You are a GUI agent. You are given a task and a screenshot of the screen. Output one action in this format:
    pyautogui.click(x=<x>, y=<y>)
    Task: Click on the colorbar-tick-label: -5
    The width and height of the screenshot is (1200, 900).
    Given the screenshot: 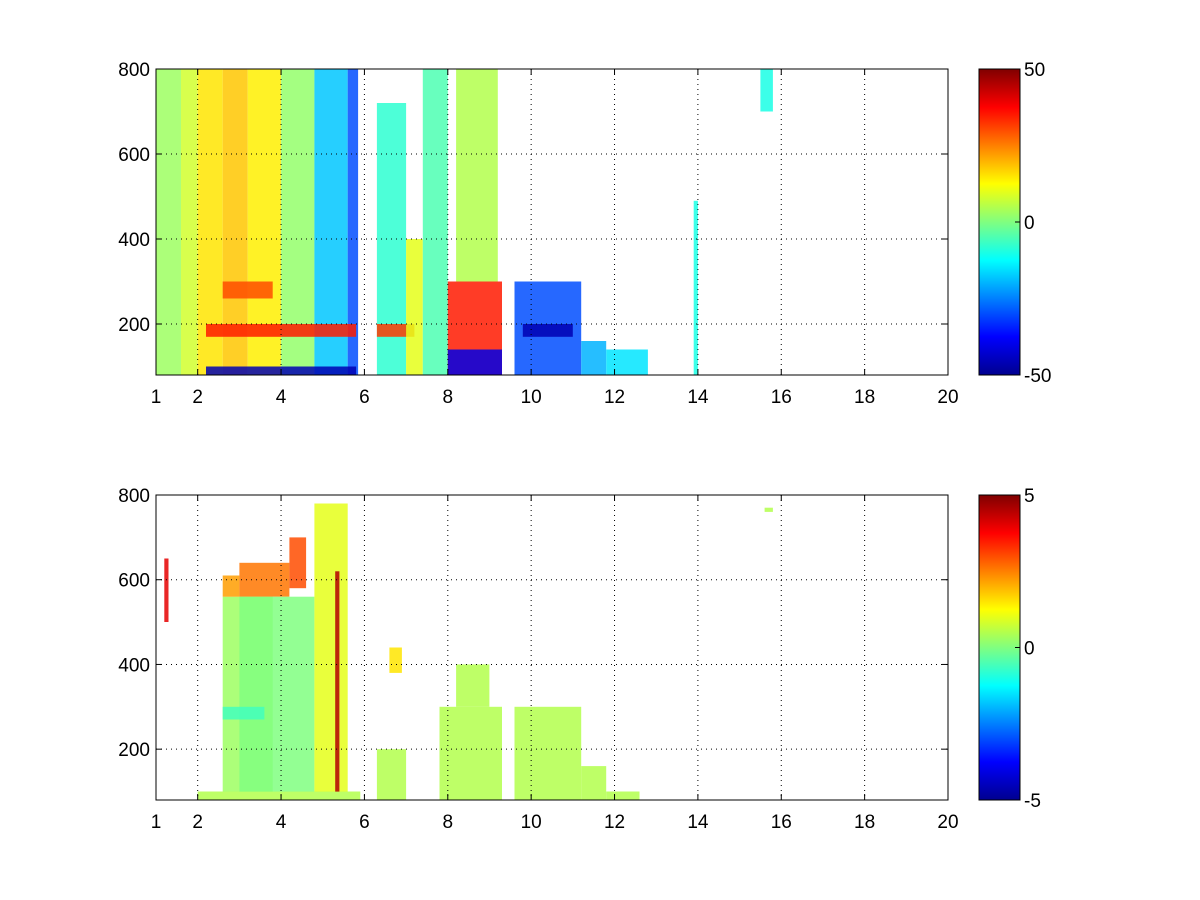 What is the action you would take?
    pyautogui.click(x=1032, y=801)
    